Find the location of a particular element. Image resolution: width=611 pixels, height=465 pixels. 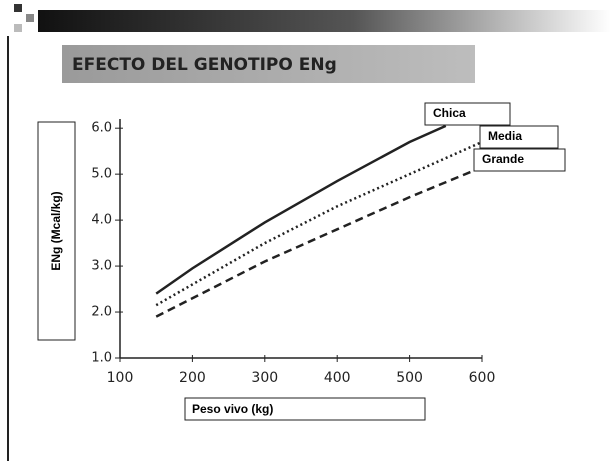

chart-title: EFECTO DEL GENOTIPO ENg is located at coordinates (204, 65).